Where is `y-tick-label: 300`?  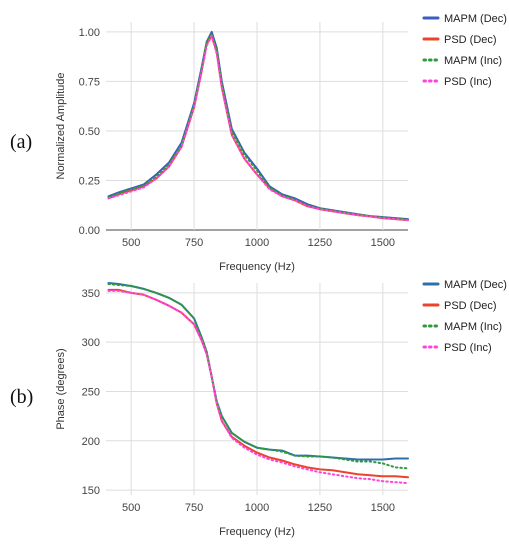 y-tick-label: 300 is located at coordinates (91, 343).